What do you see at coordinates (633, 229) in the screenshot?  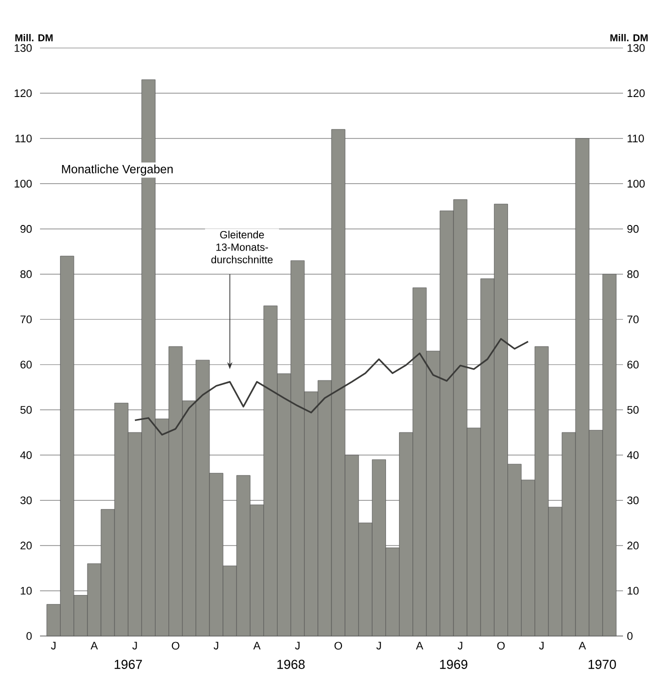 I see `y2-tick-label: 90` at bounding box center [633, 229].